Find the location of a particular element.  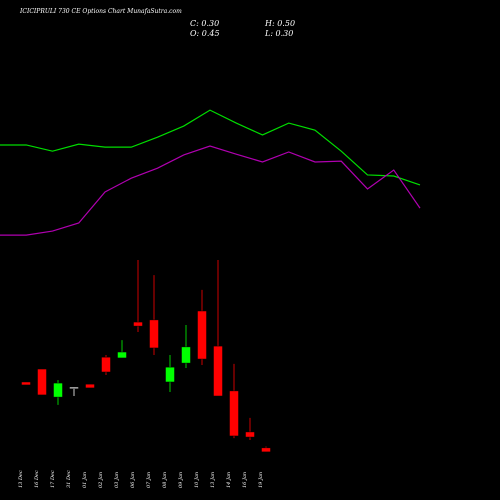

x-tick-label: 06 Jan is located at coordinates (133, 480).